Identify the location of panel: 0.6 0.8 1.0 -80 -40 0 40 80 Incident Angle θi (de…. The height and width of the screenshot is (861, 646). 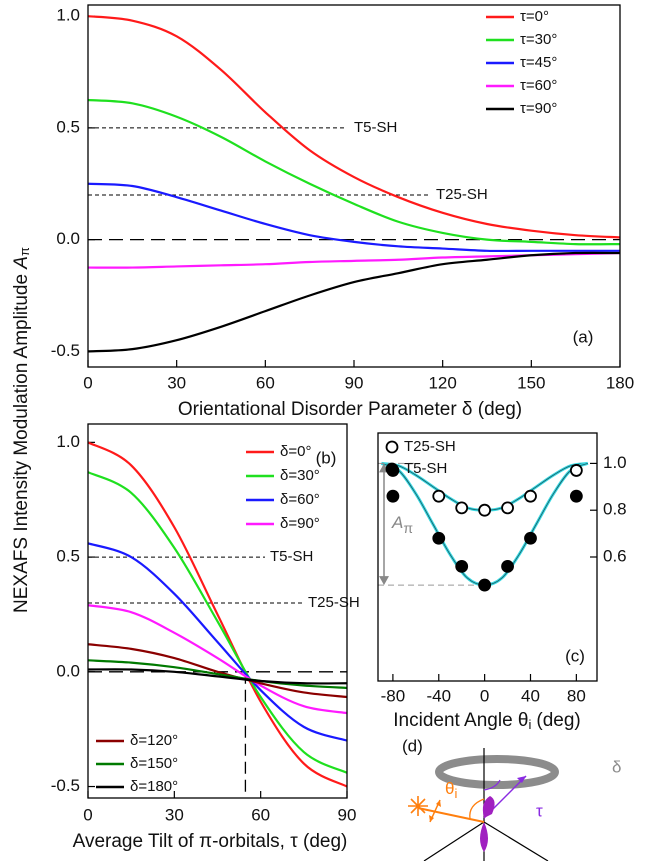
(502, 582).